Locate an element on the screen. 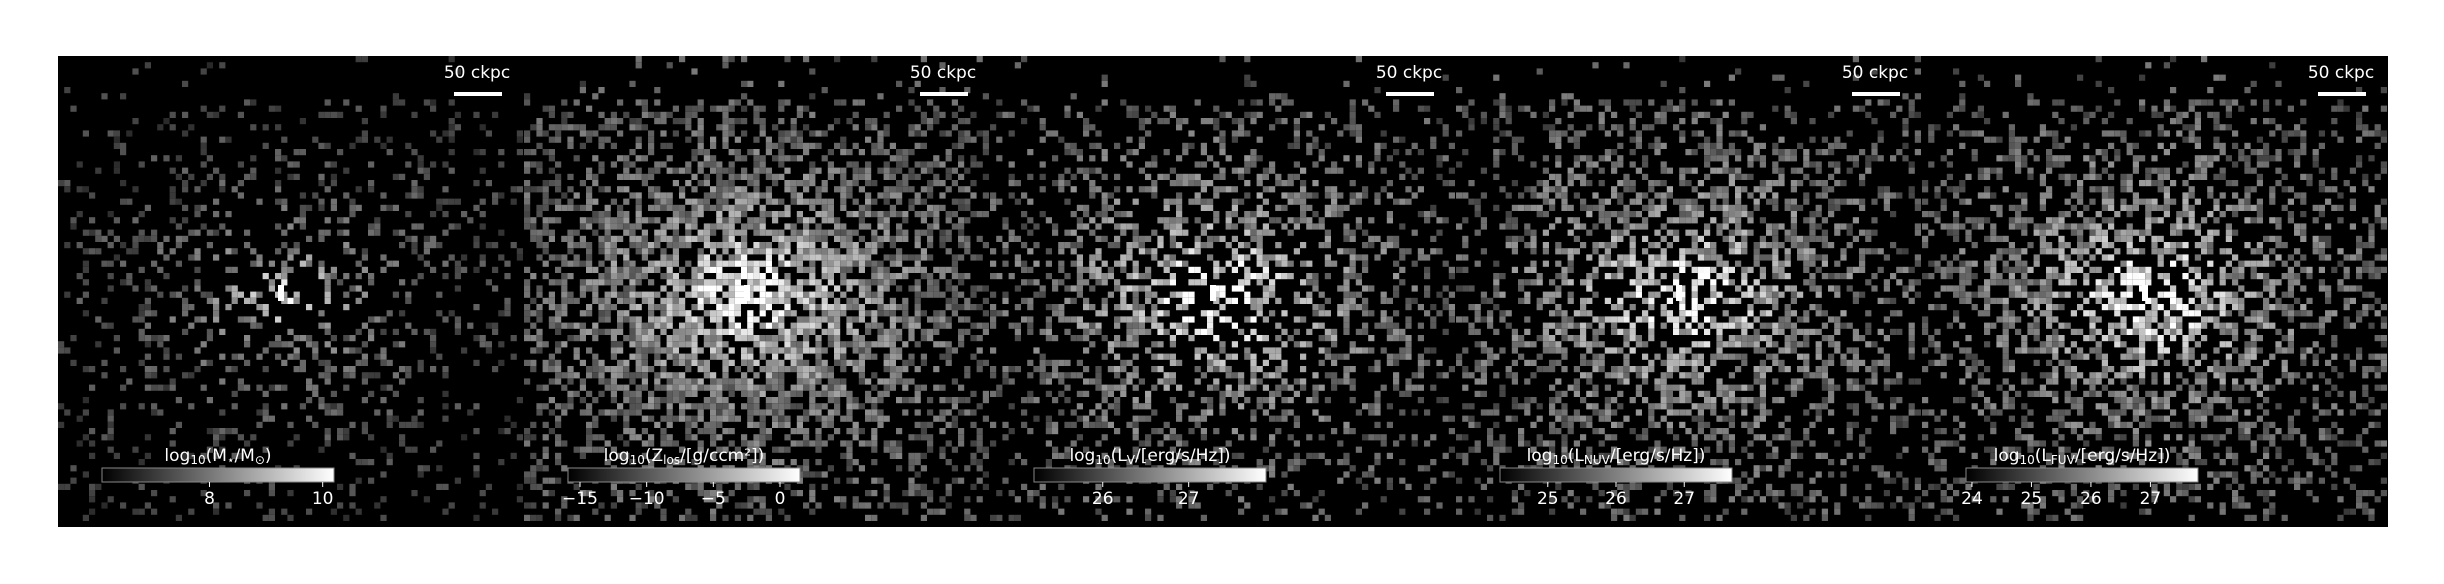 The width and height of the screenshot is (2444, 584). label-subscript: 10 is located at coordinates (197, 460).